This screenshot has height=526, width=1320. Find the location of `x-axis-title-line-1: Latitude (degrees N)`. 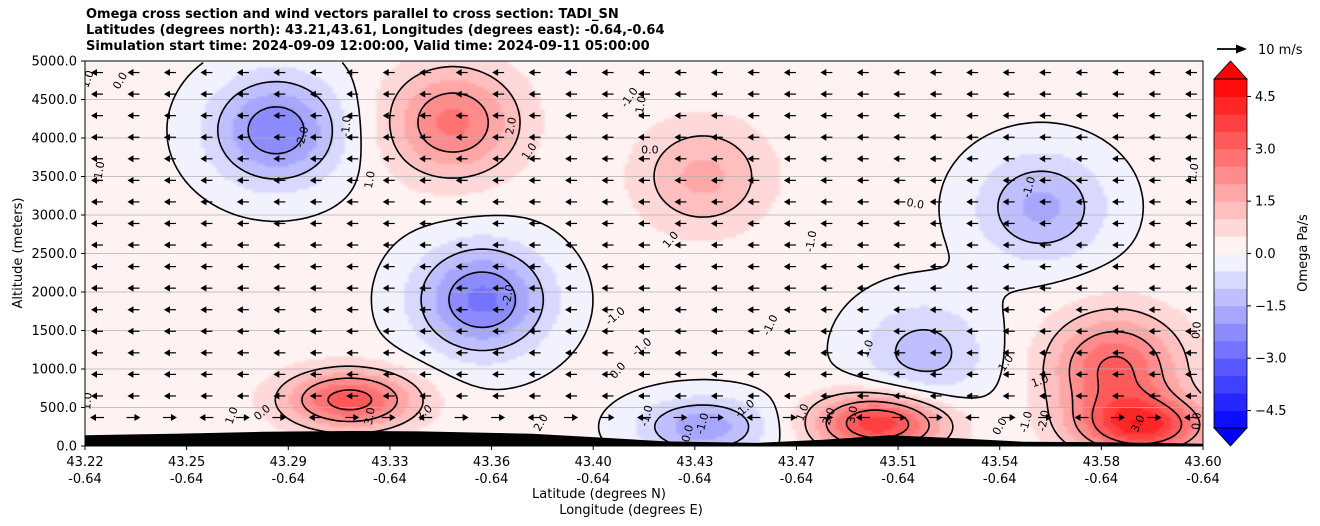

x-axis-title-line-1: Latitude (degrees N) is located at coordinates (599, 494).